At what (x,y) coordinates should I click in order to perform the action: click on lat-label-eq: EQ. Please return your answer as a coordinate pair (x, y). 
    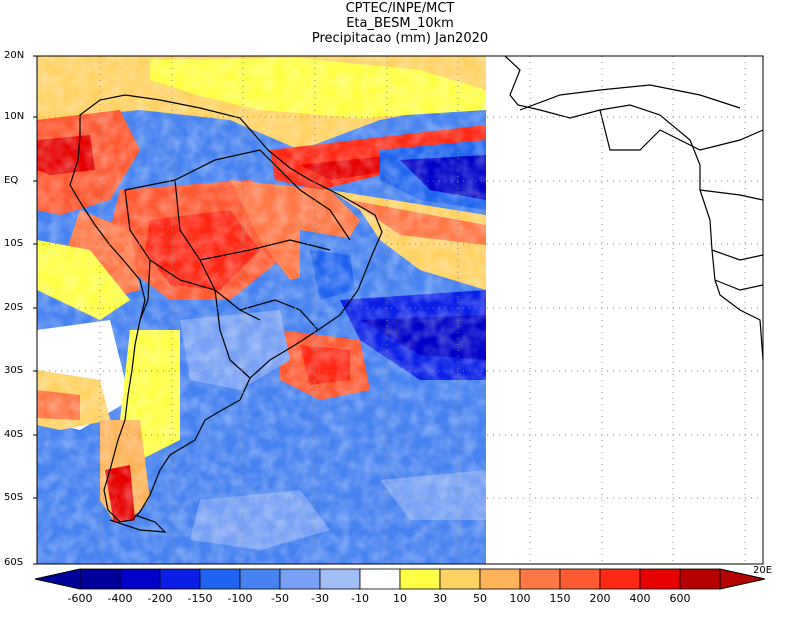
    Looking at the image, I should click on (11, 180).